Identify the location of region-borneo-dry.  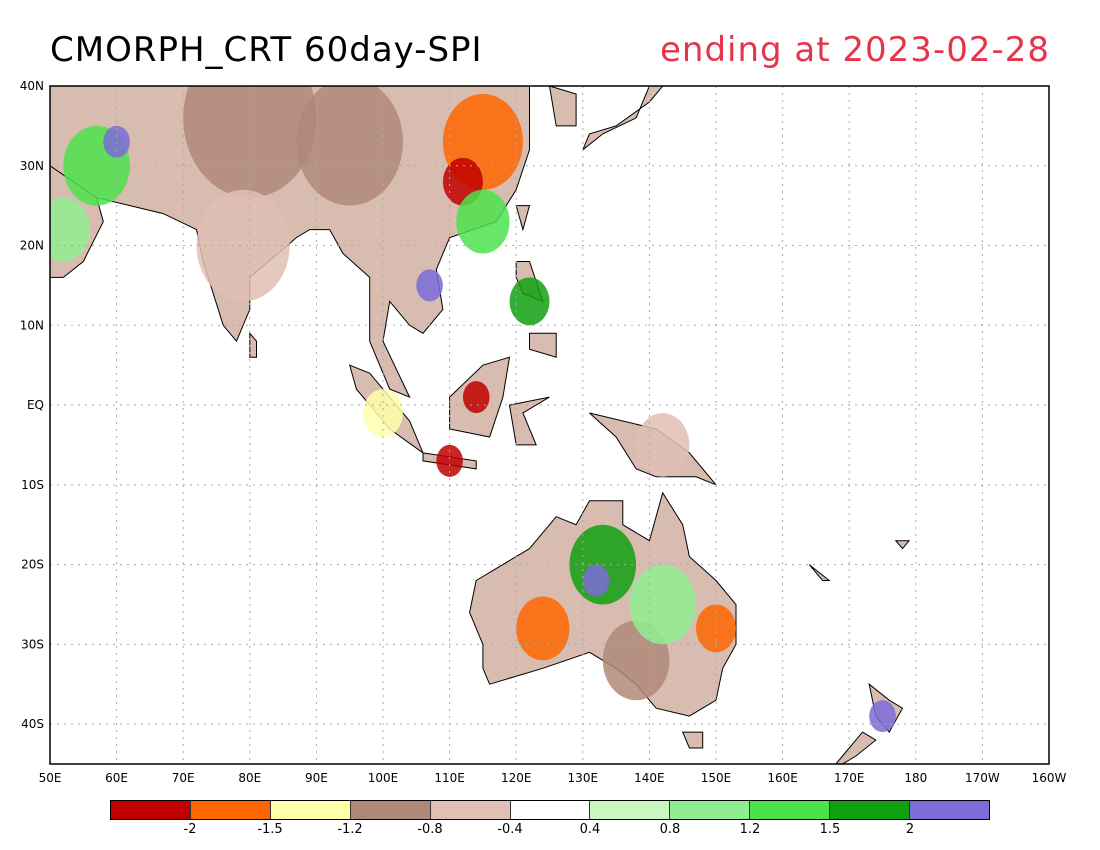
(476, 397).